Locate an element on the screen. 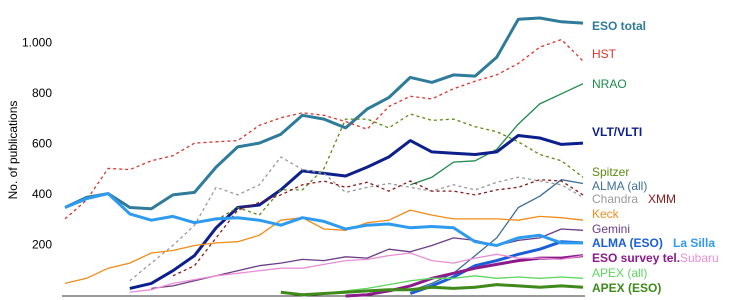  legend-label: ESO total is located at coordinates (619, 26).